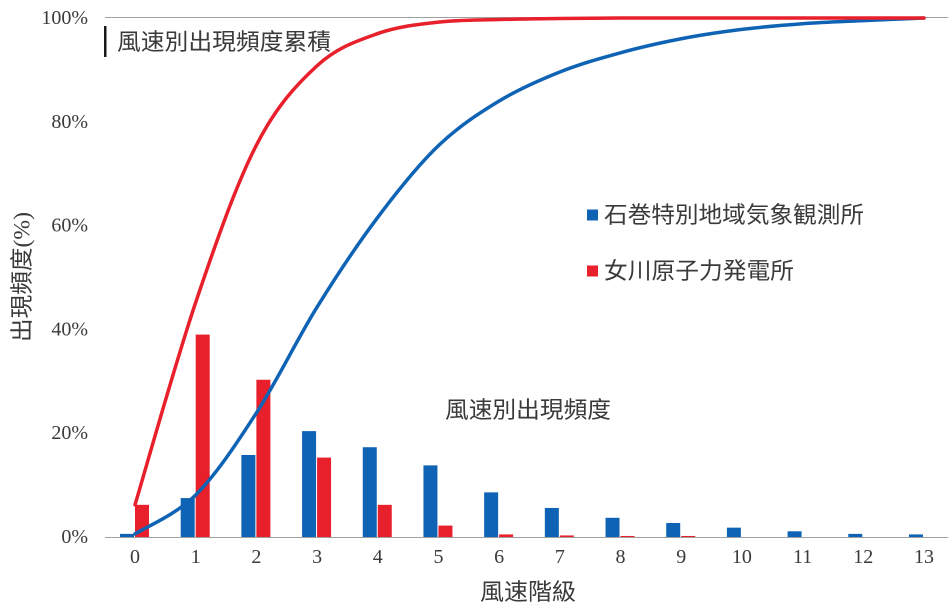 This screenshot has width=948, height=607. What do you see at coordinates (742, 557) in the screenshot?
I see `x-tick-label-10: 10` at bounding box center [742, 557].